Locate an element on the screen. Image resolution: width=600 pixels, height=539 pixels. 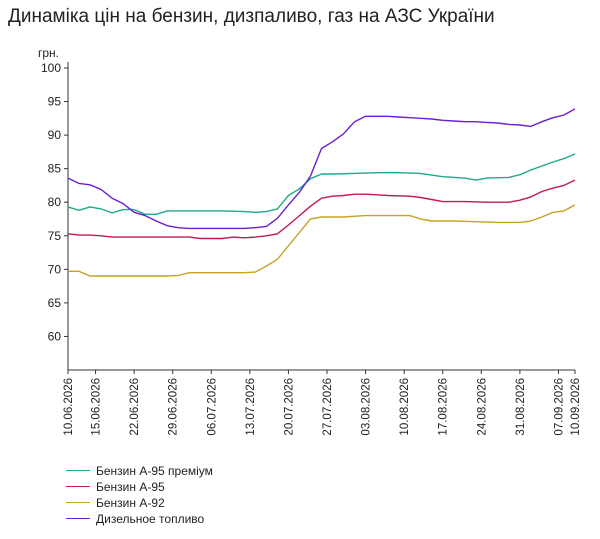
x-tick-label: 10.06.2026 is located at coordinates (69, 407).